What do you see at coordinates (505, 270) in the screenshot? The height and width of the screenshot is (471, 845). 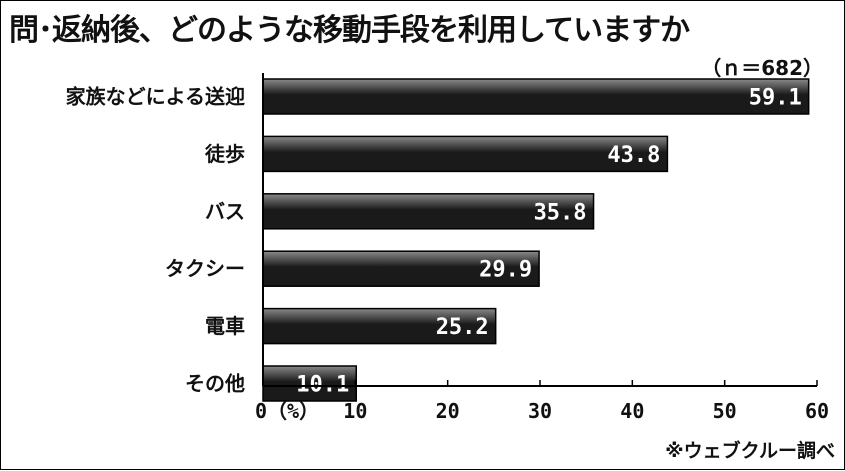 I see `bar-value-label: 29.9` at bounding box center [505, 270].